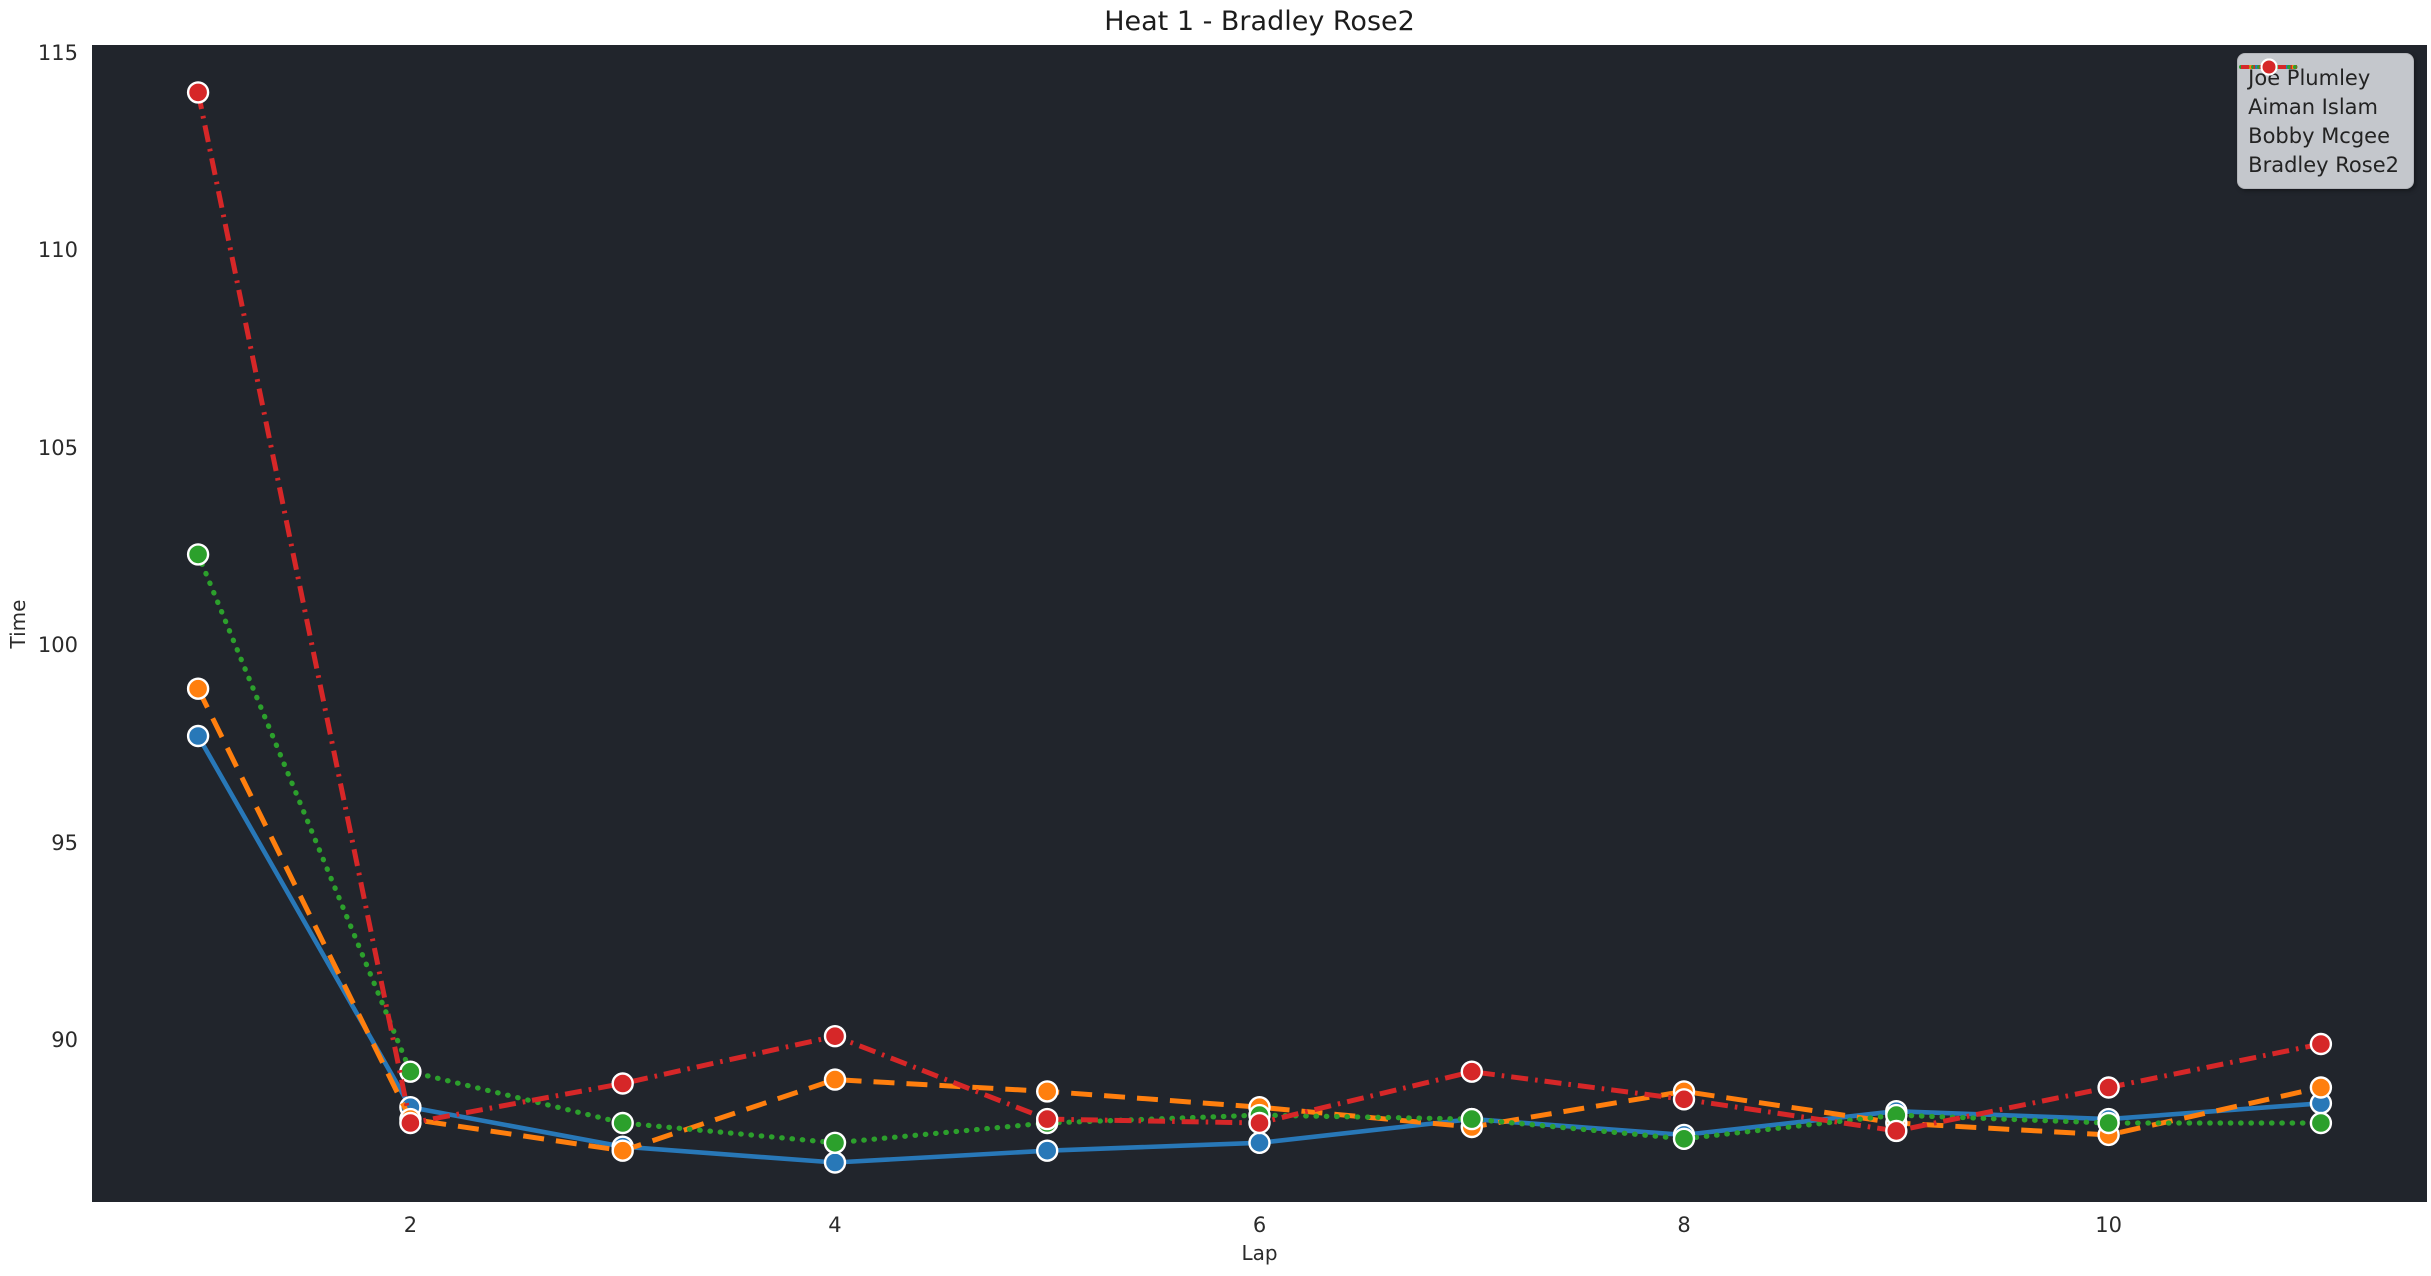  Describe the element at coordinates (2319, 135) in the screenshot. I see `legend-entry-label: Bobby Mcgee` at that location.